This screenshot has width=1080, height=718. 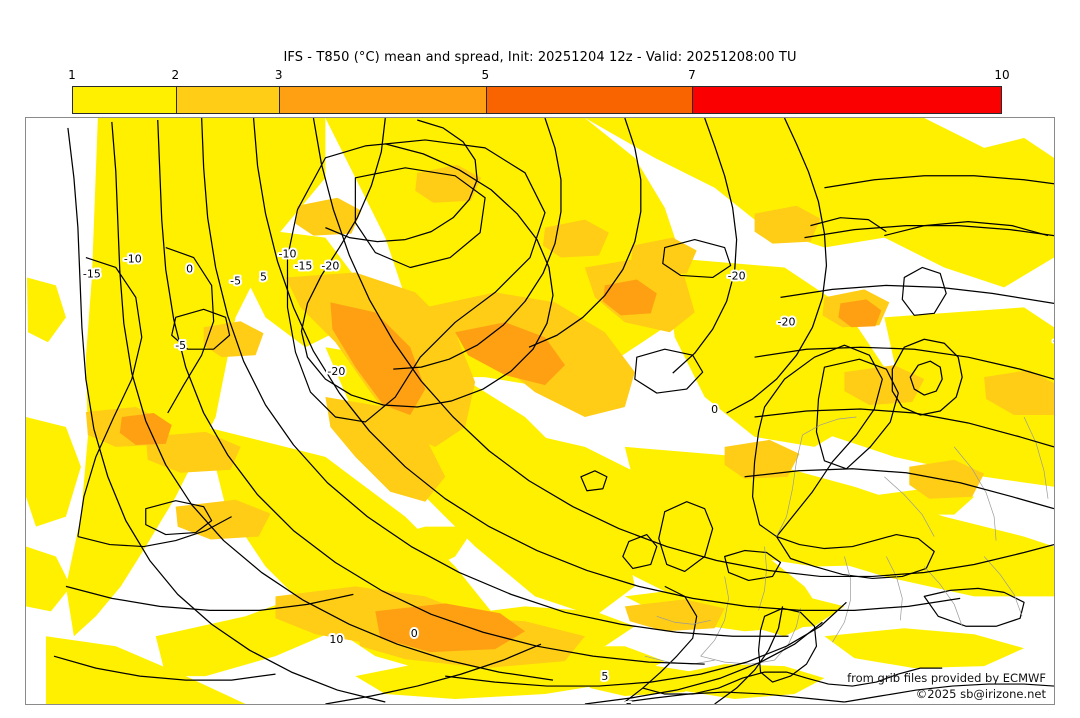 I want to click on colorbar-tick-7: 7, so click(x=692, y=75).